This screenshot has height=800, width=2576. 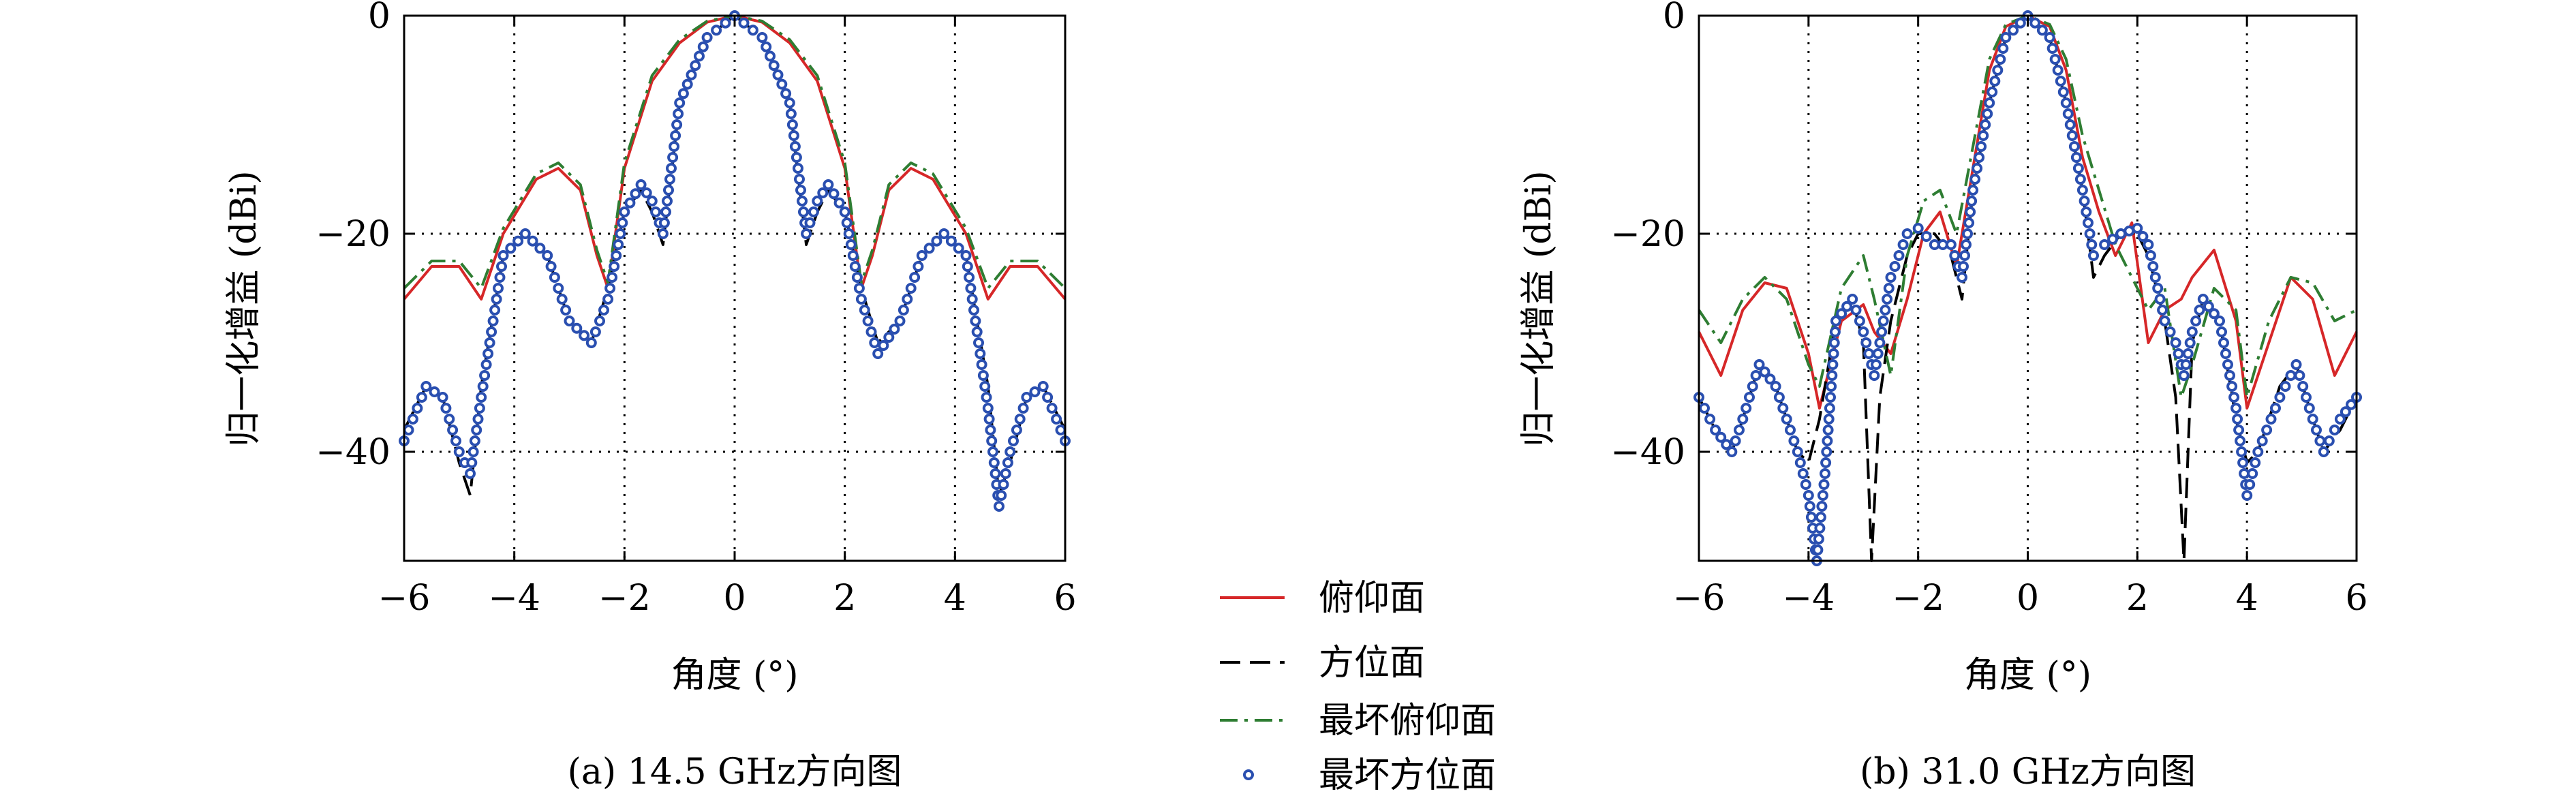 I want to click on legend-label-worst-elevation: 最坏俯仰面, so click(x=1408, y=721).